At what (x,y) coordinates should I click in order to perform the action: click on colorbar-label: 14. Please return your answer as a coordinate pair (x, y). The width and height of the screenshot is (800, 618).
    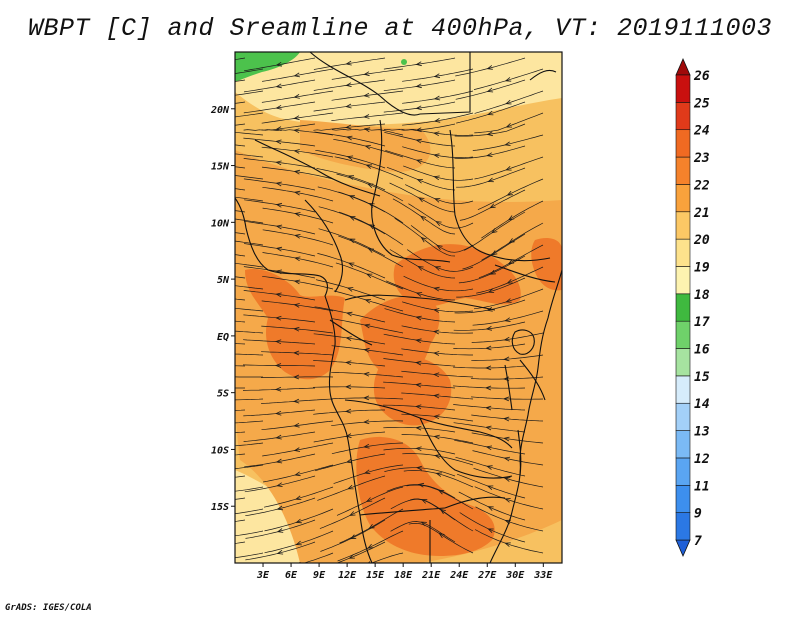
    Looking at the image, I should click on (702, 404).